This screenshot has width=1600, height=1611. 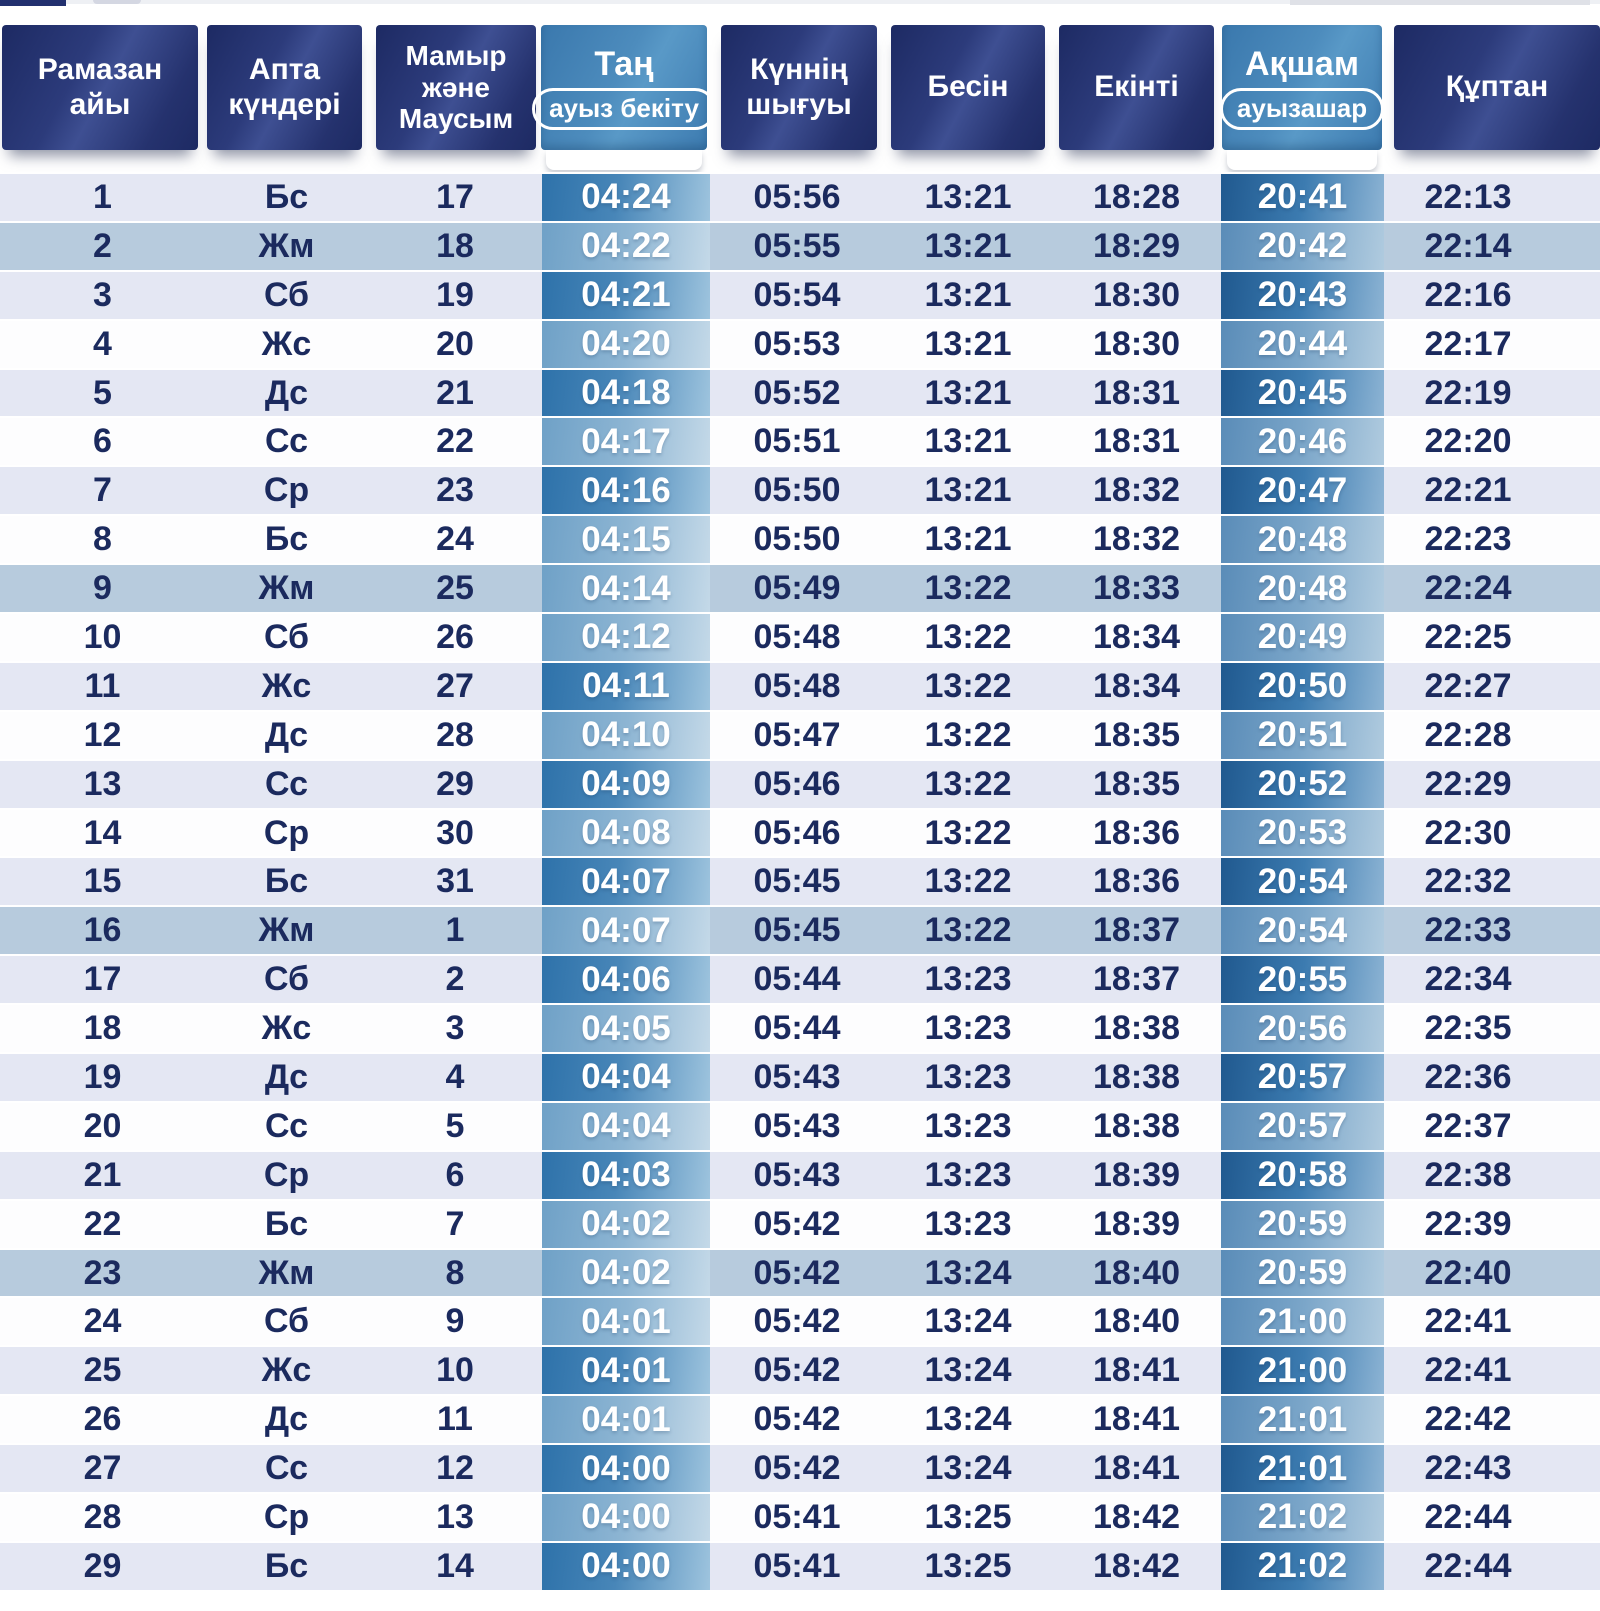 I want to click on cell-date: 5, so click(x=455, y=1125).